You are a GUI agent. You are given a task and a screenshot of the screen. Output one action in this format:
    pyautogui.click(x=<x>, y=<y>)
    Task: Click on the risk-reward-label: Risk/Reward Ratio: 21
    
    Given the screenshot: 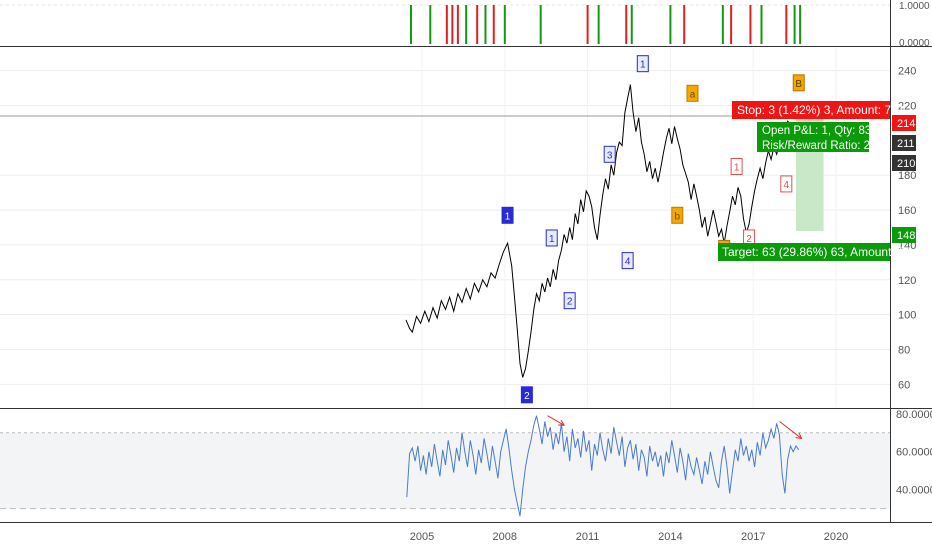 What is the action you would take?
    pyautogui.click(x=816, y=144)
    